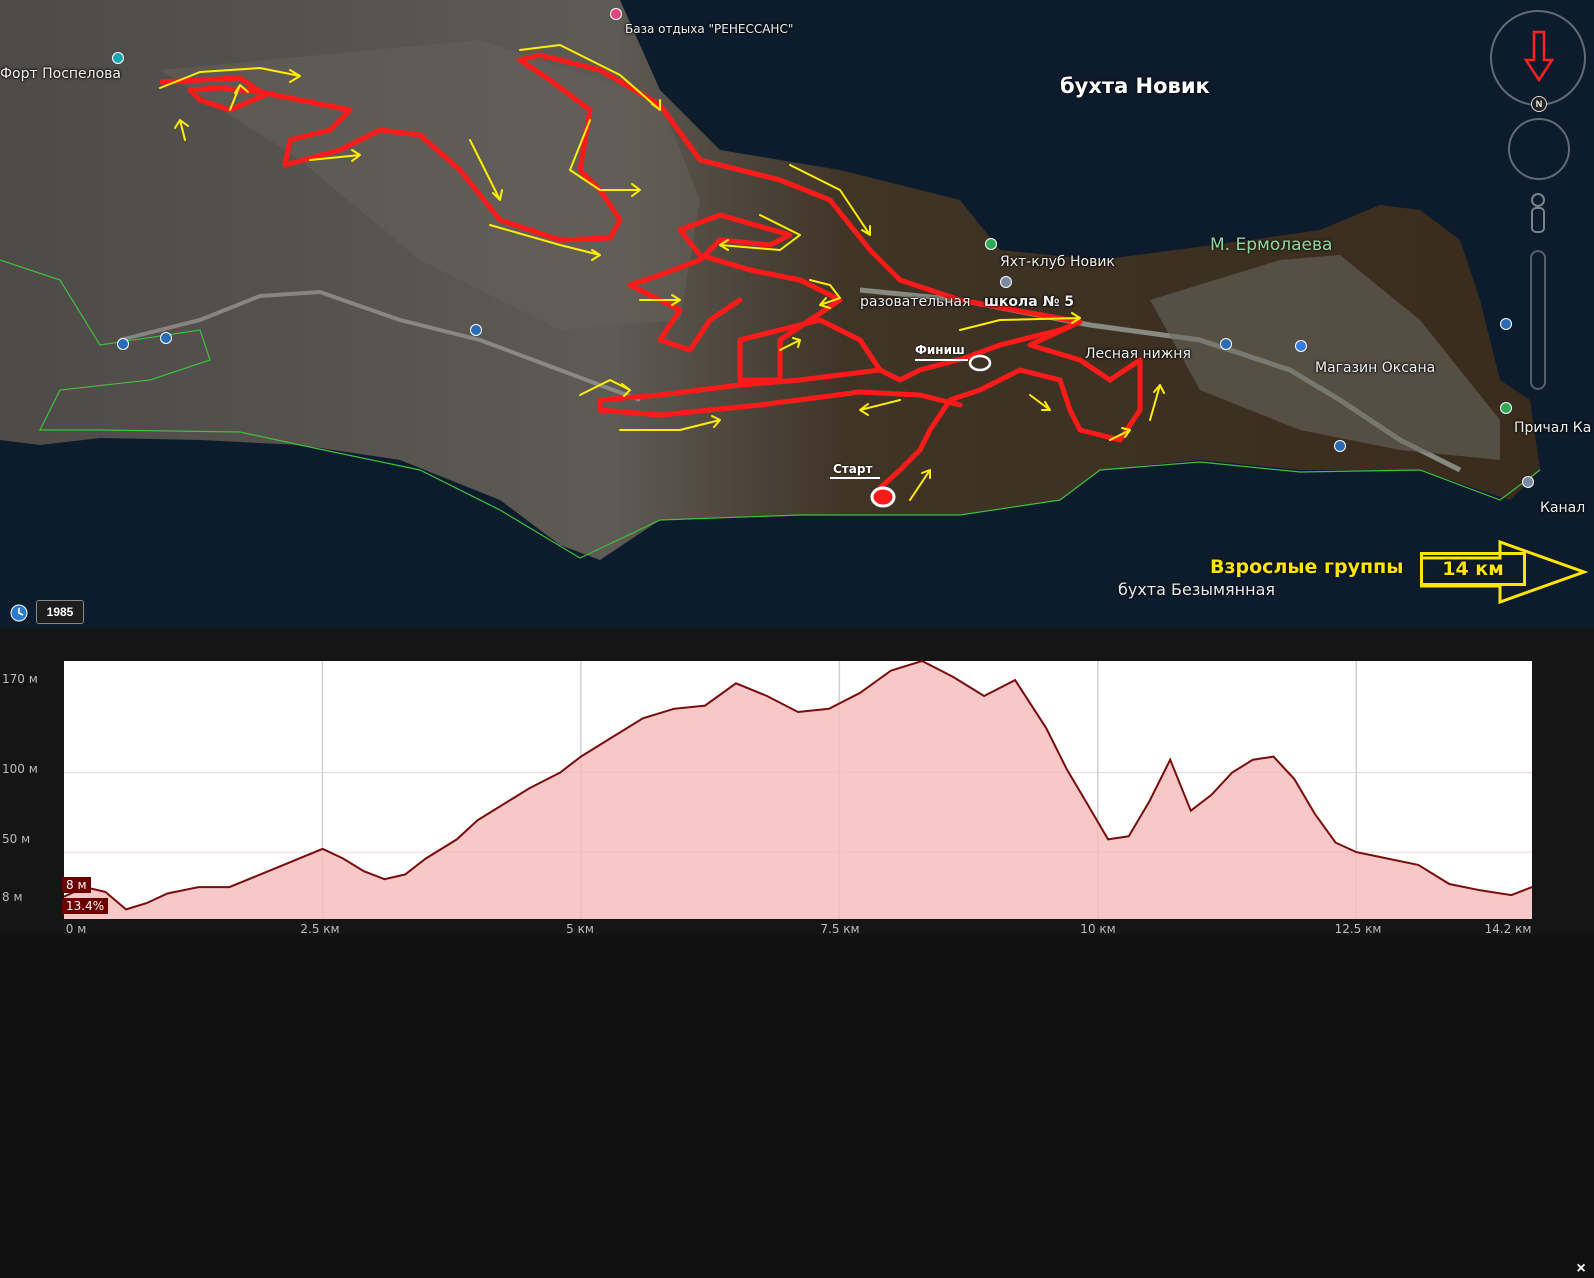  Describe the element at coordinates (76, 885) in the screenshot. I see `hover-elevation-value: 8 м` at that location.